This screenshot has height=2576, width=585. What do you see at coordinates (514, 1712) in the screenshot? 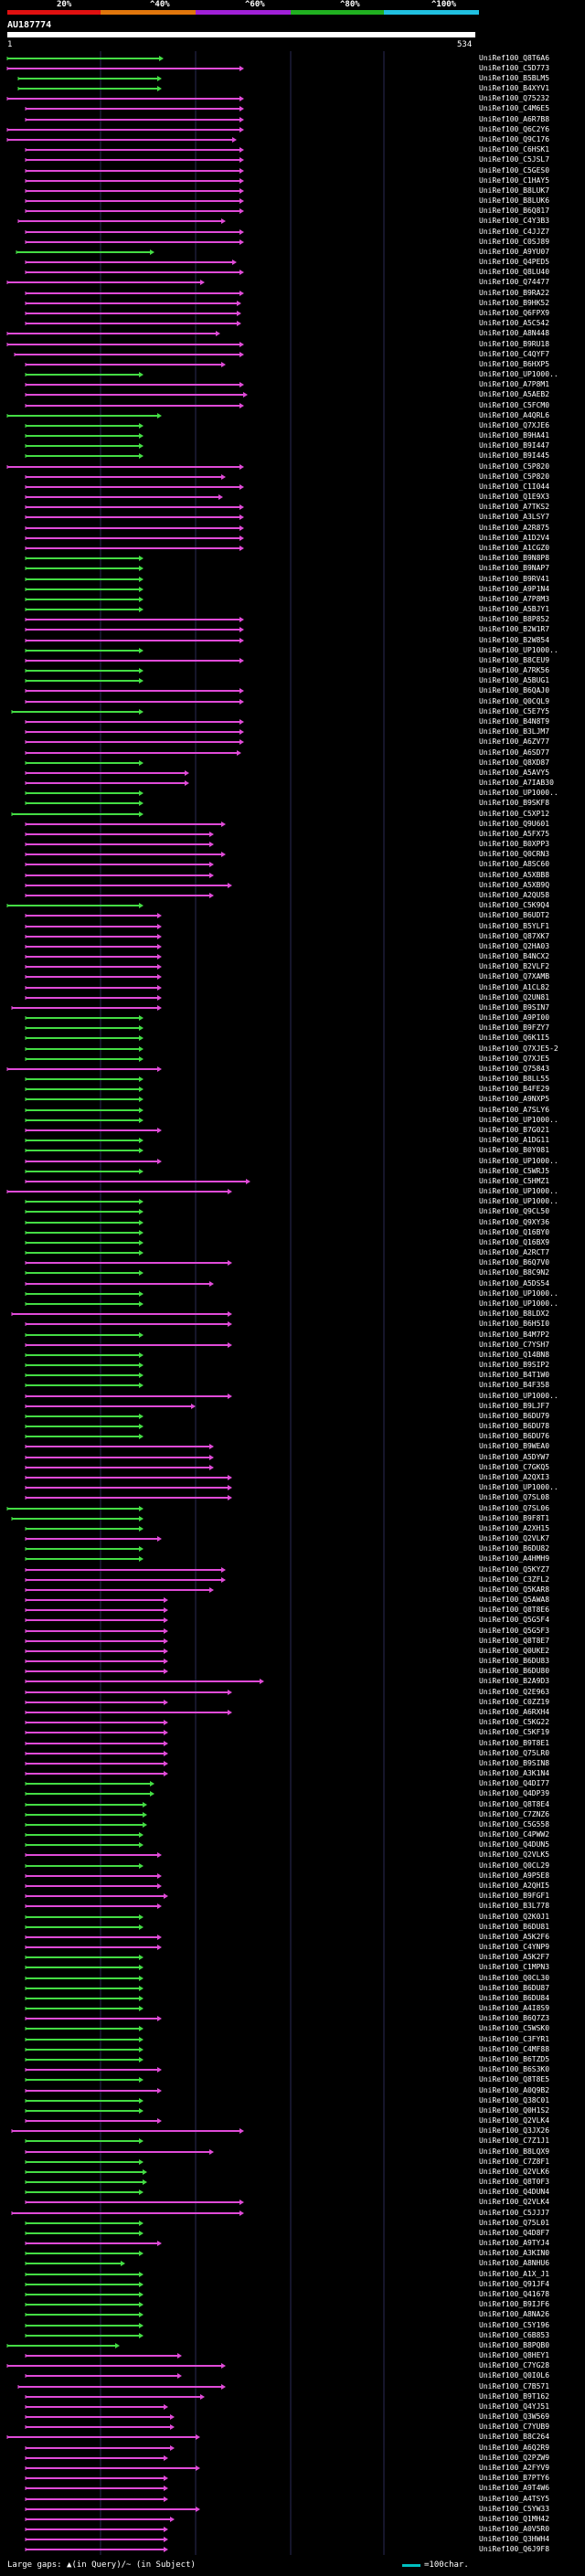
I see `hit-label: UniRef100_A6RXH4` at bounding box center [514, 1712].